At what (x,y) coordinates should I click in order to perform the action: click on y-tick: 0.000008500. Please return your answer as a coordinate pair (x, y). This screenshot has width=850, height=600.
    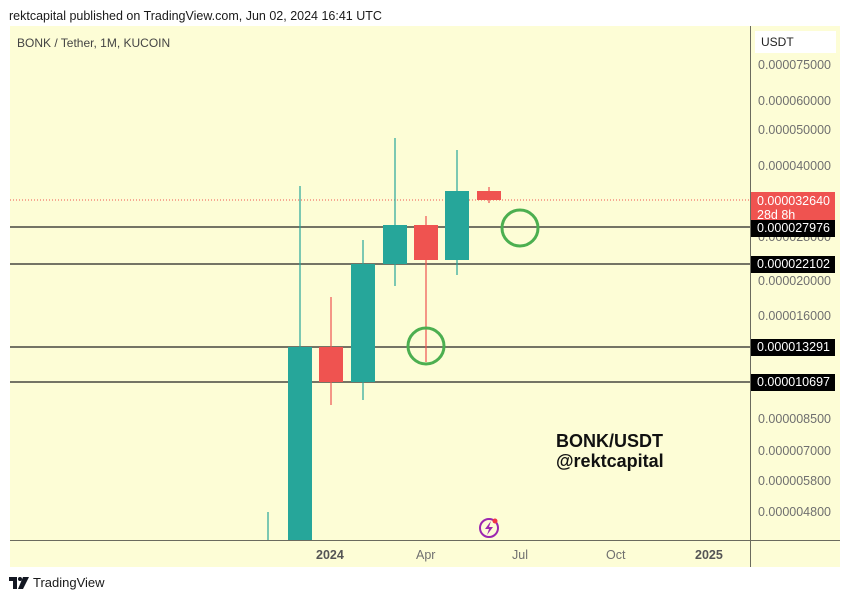
    Looking at the image, I should click on (794, 419).